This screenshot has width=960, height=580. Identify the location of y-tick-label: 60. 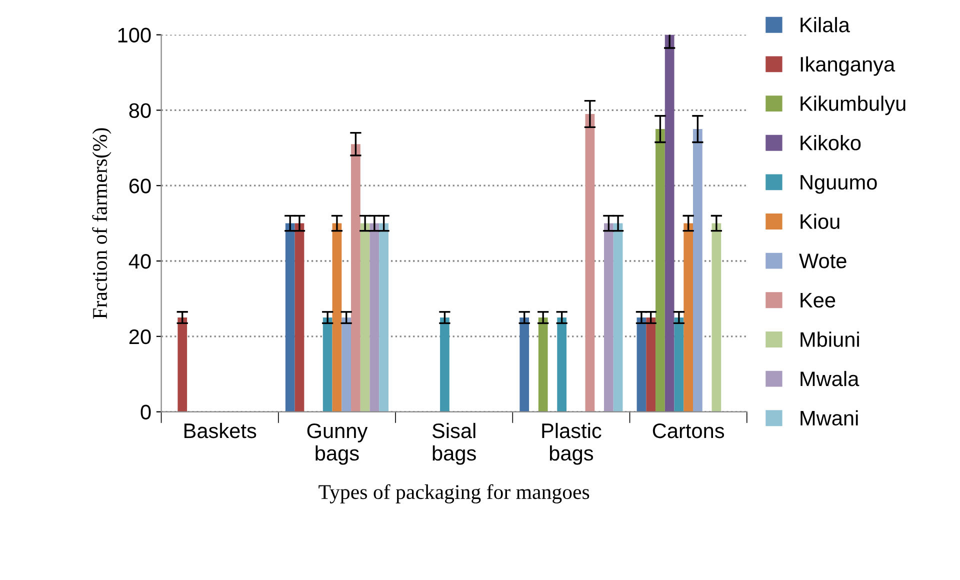
(140, 186).